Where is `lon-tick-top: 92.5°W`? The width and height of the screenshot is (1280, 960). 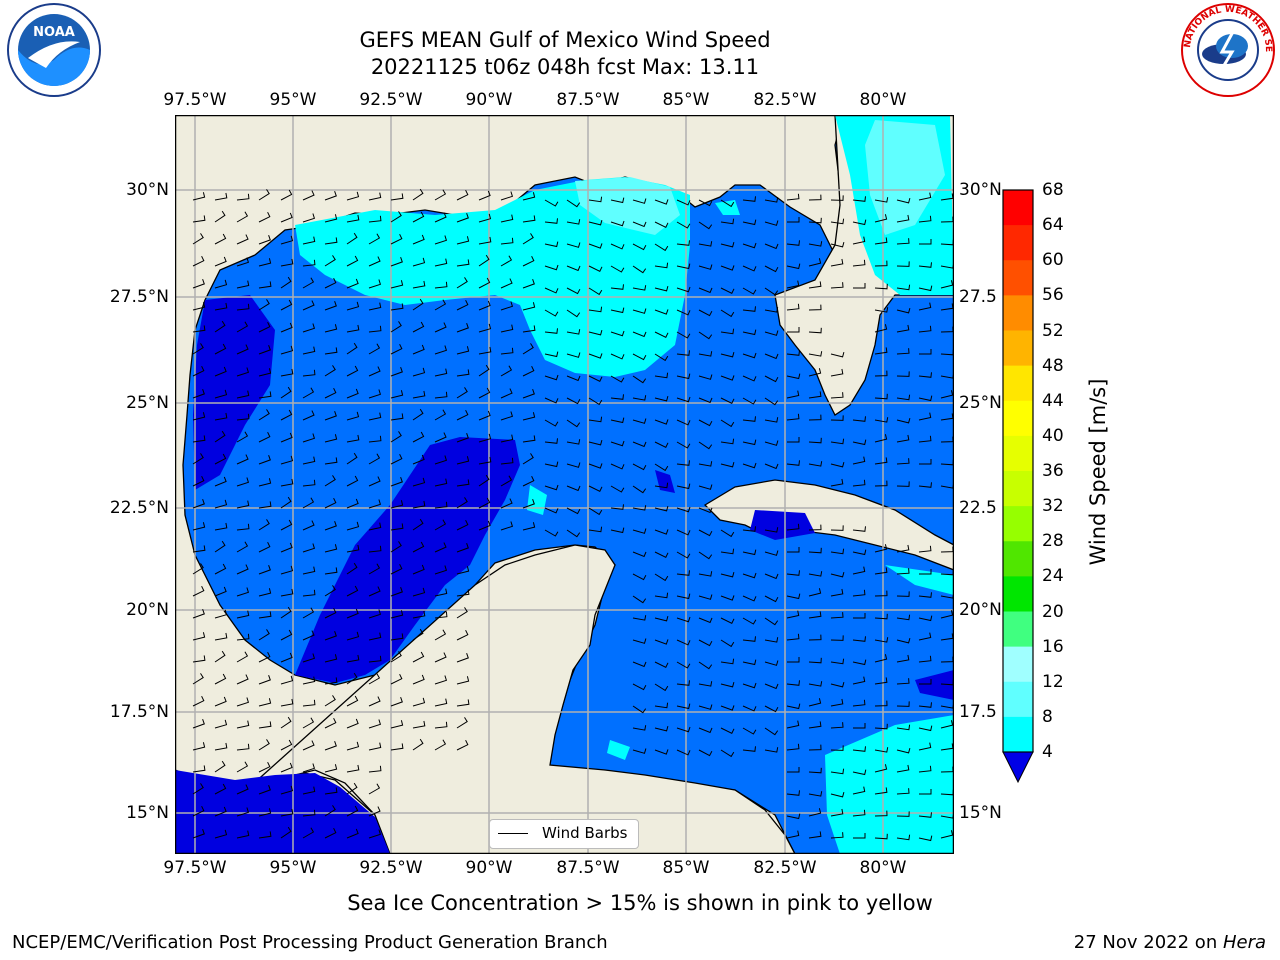 lon-tick-top: 92.5°W is located at coordinates (391, 100).